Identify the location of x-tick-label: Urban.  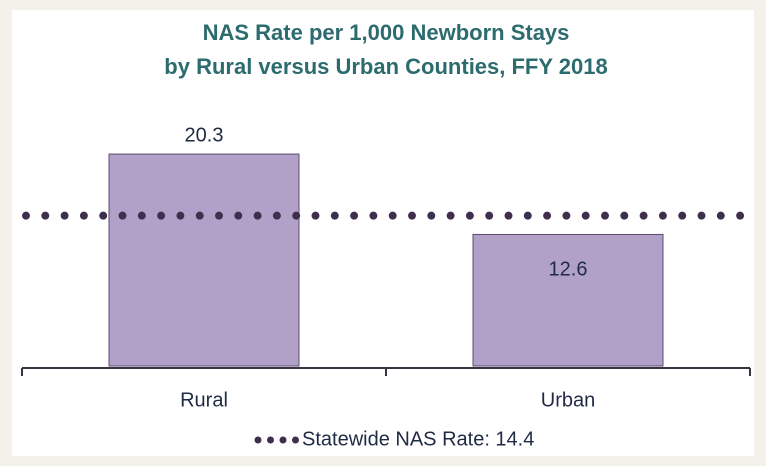
(568, 400).